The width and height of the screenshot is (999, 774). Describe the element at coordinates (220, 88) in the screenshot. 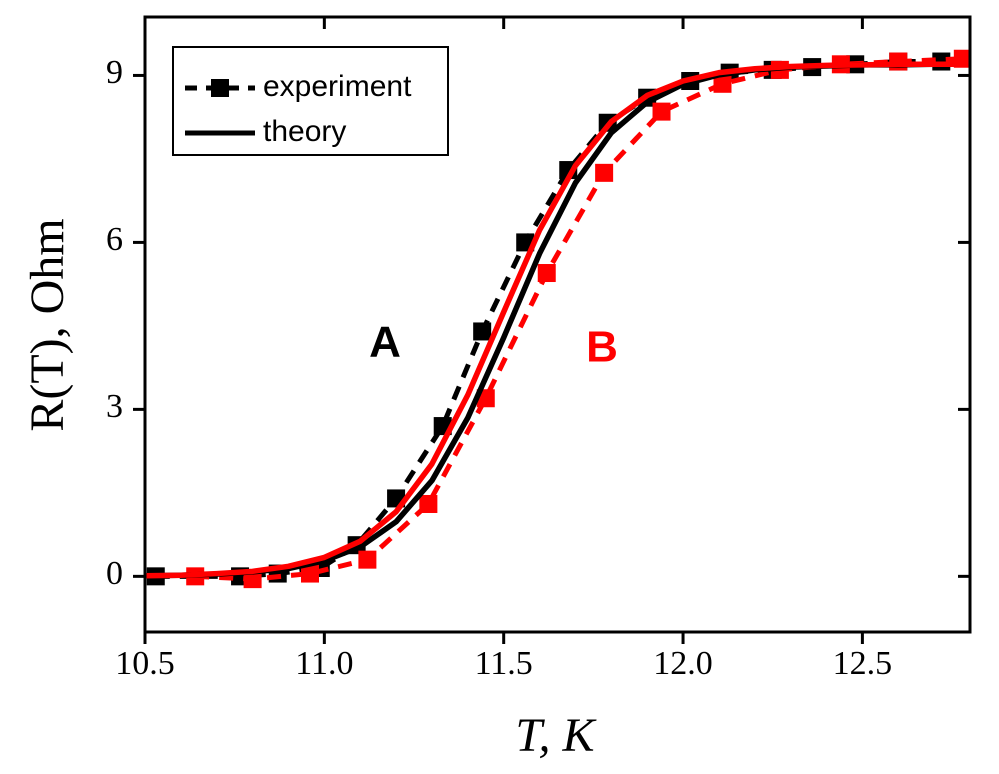

I see `legend-marker` at that location.